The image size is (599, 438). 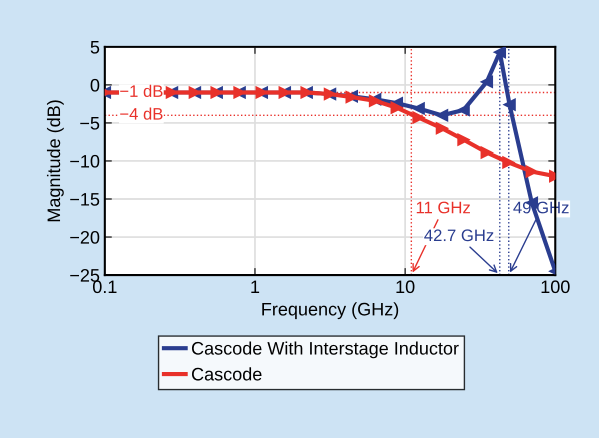 What do you see at coordinates (95, 85) in the screenshot?
I see `y-tick-label: 0` at bounding box center [95, 85].